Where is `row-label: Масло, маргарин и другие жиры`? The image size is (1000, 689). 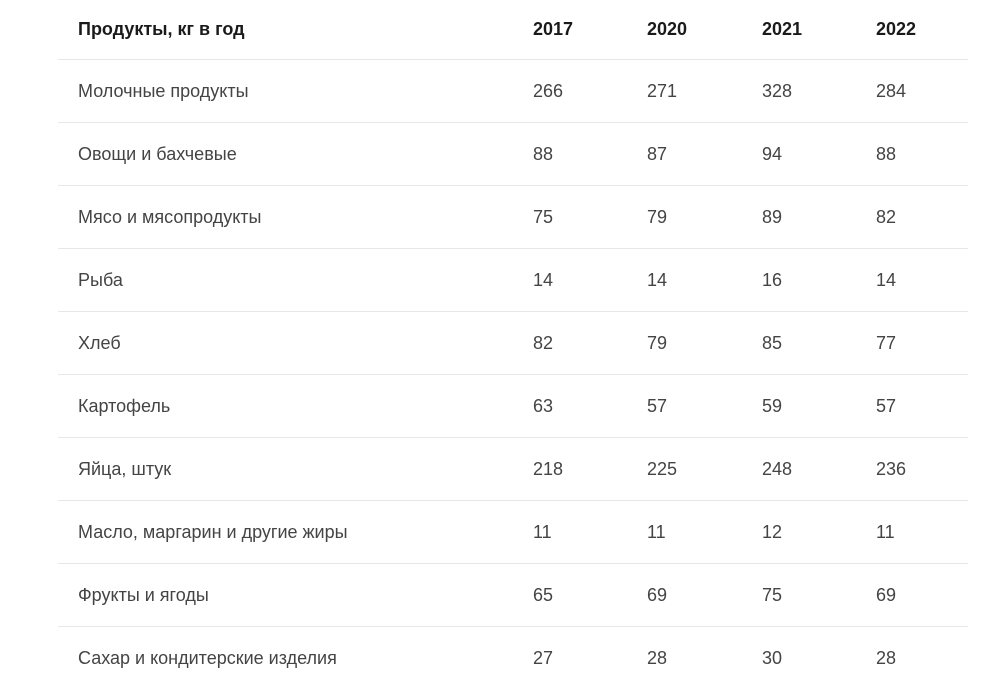 row-label: Масло, маргарин и другие жиры is located at coordinates (295, 532).